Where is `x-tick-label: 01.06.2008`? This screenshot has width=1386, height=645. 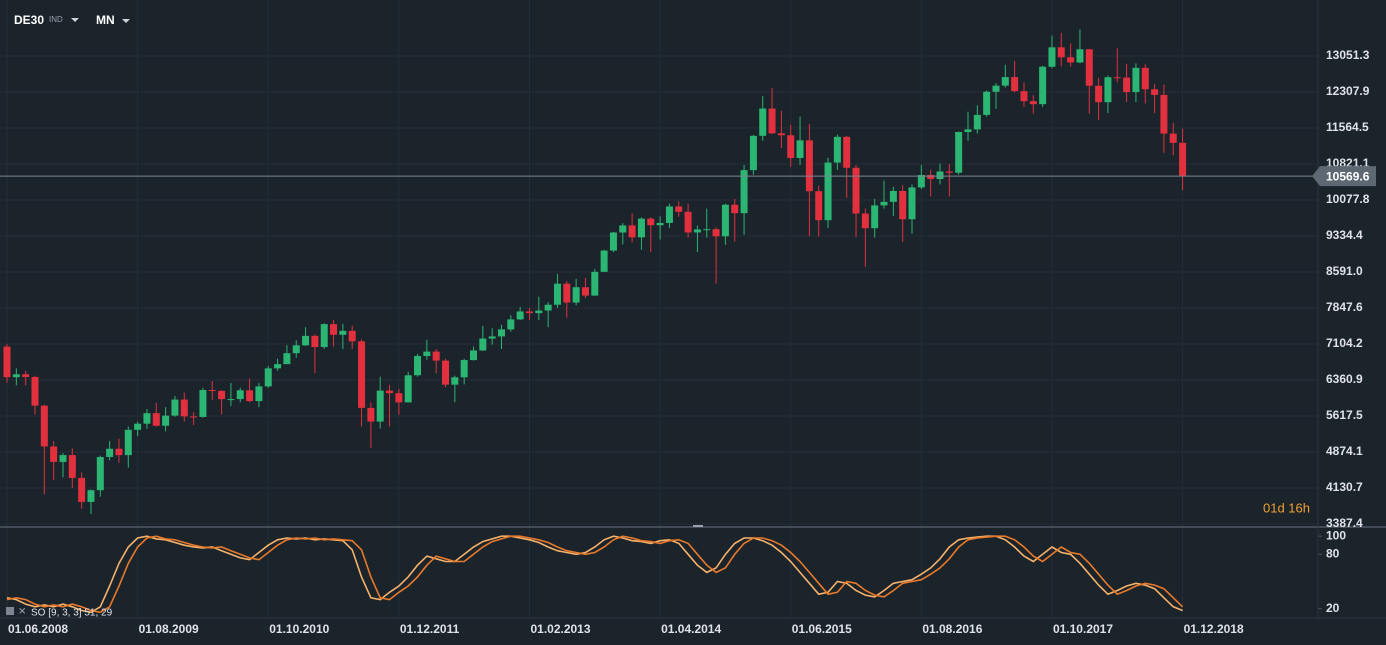 x-tick-label: 01.06.2008 is located at coordinates (38, 629).